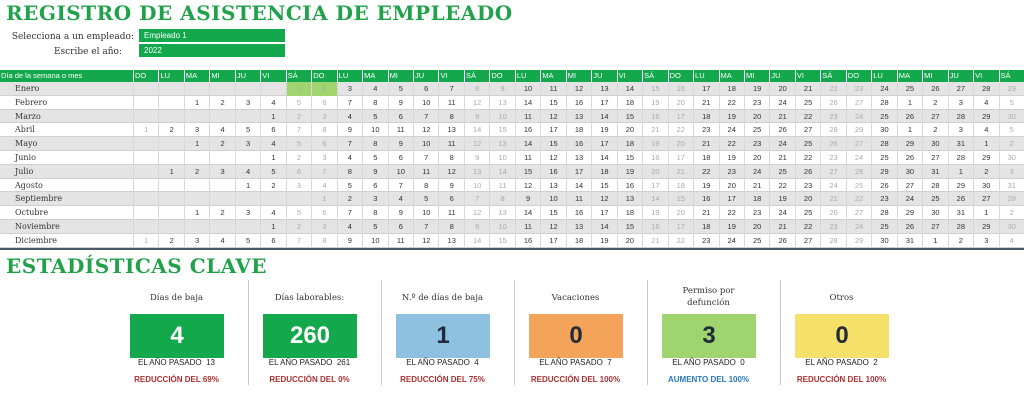 Image resolution: width=1024 pixels, height=406 pixels. Describe the element at coordinates (476, 227) in the screenshot. I see `day-cell: 9` at that location.